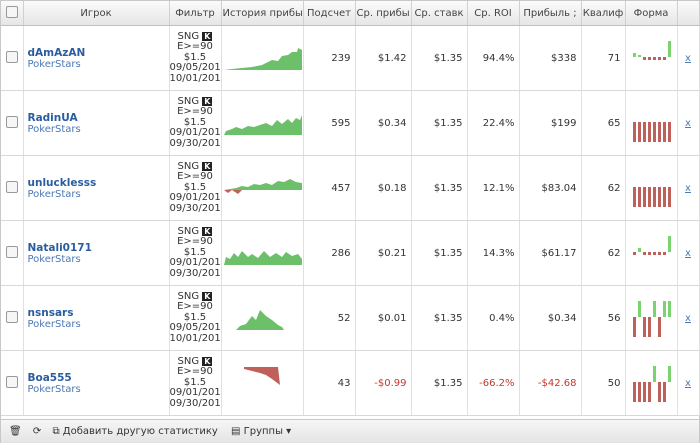 The image size is (700, 443). Describe the element at coordinates (603, 58) in the screenshot. I see `qual-cell: 71` at that location.